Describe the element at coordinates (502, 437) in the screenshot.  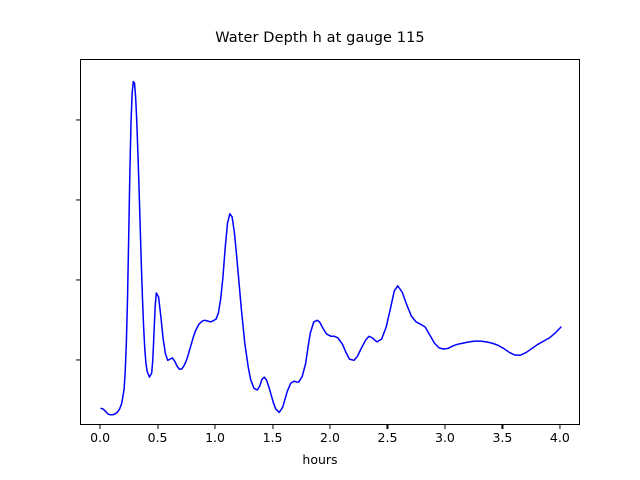
I see `x-tick-label: 3.5` at that location.